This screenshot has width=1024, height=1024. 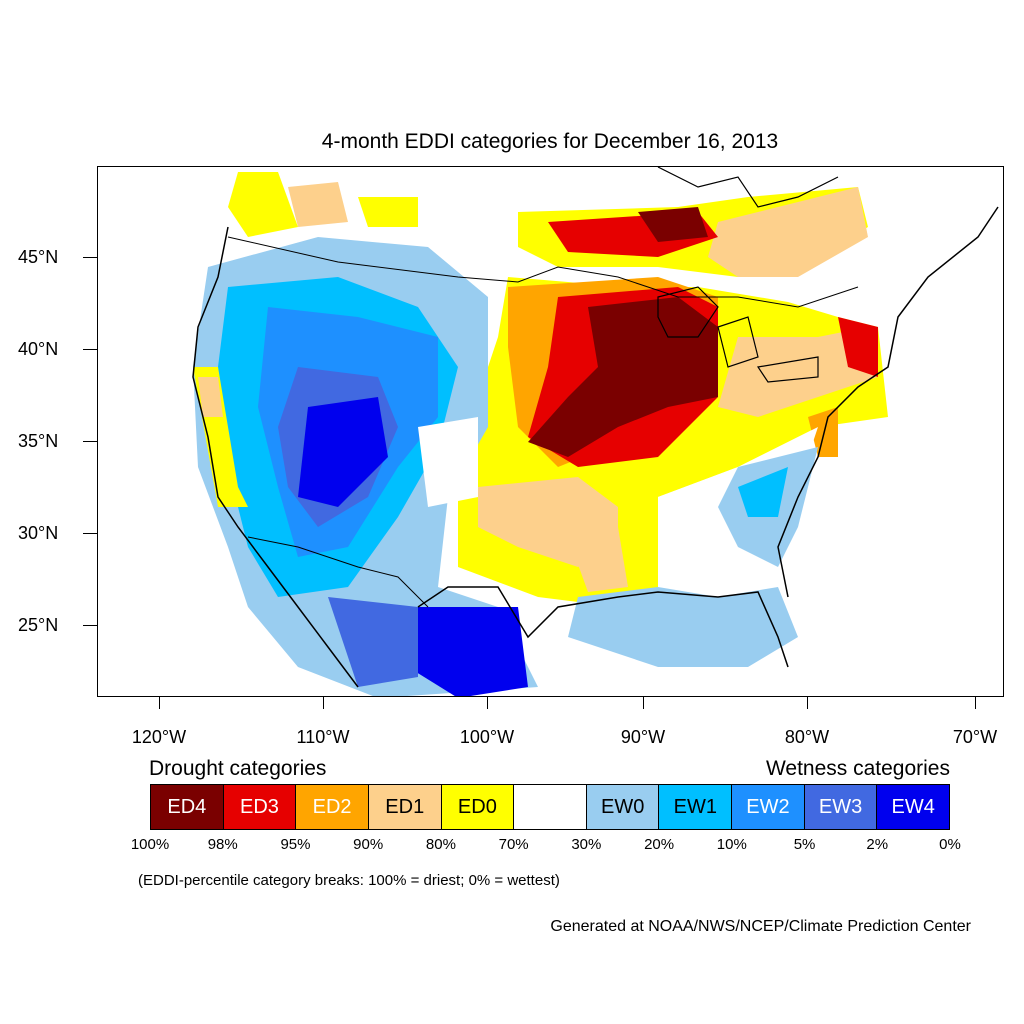 I want to click on legend-break-label: 100%, so click(x=150, y=844).